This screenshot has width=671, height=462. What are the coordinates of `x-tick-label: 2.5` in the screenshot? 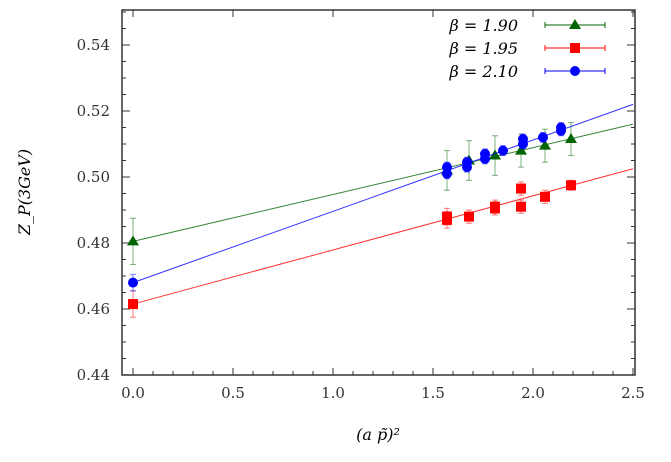 It's located at (633, 393).